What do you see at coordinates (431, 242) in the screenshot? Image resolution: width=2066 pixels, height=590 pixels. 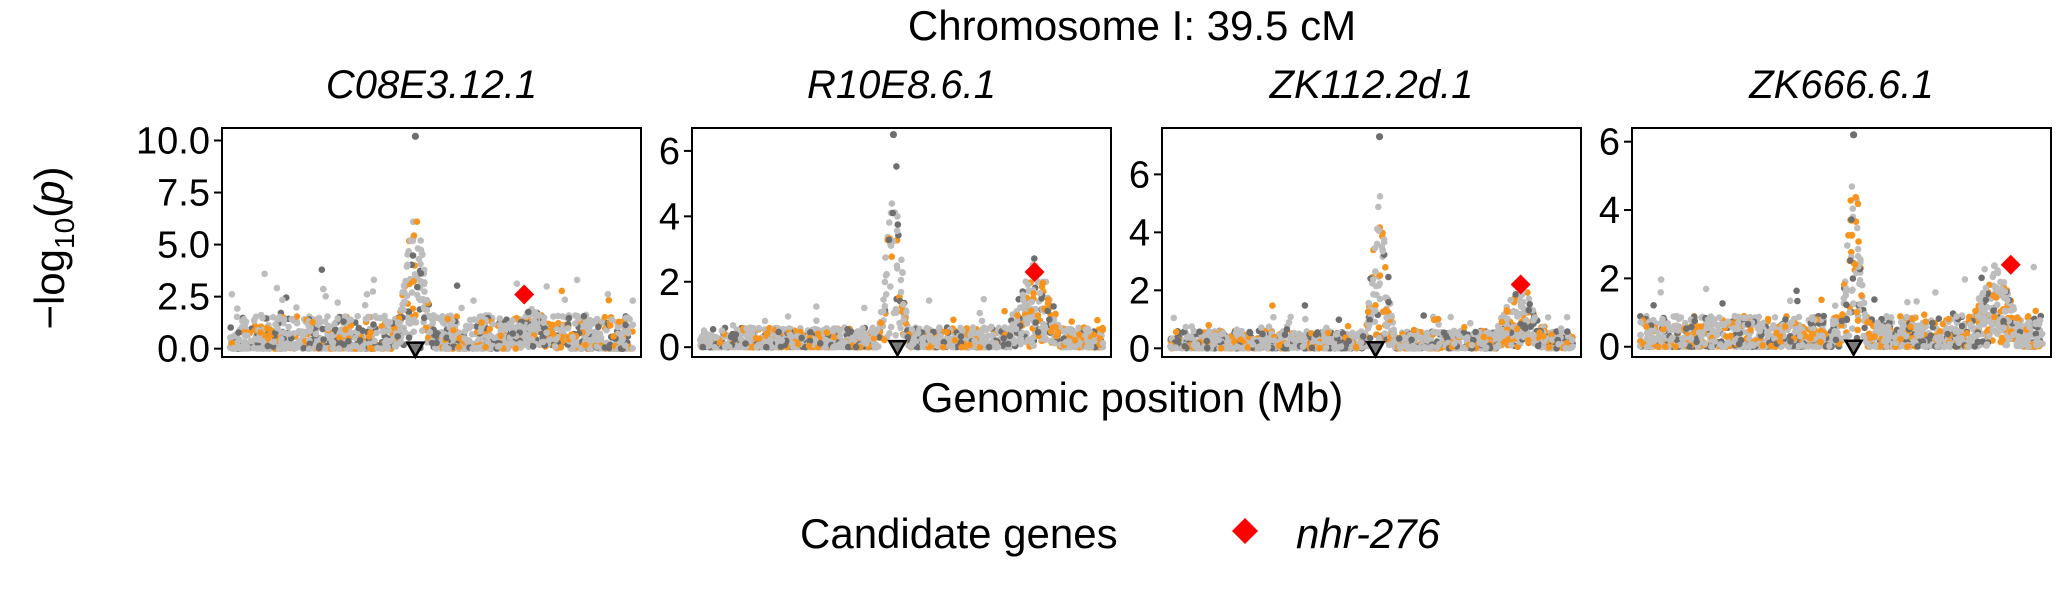 I see `points` at bounding box center [431, 242].